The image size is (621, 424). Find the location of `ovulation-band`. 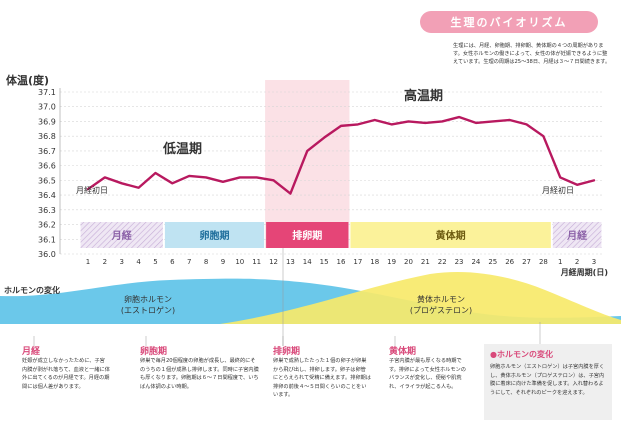

ovulation-band is located at coordinates (307, 164).